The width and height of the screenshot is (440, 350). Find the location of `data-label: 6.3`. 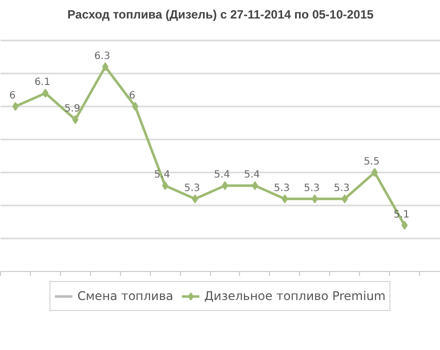

data-label: 6.3 is located at coordinates (102, 56).